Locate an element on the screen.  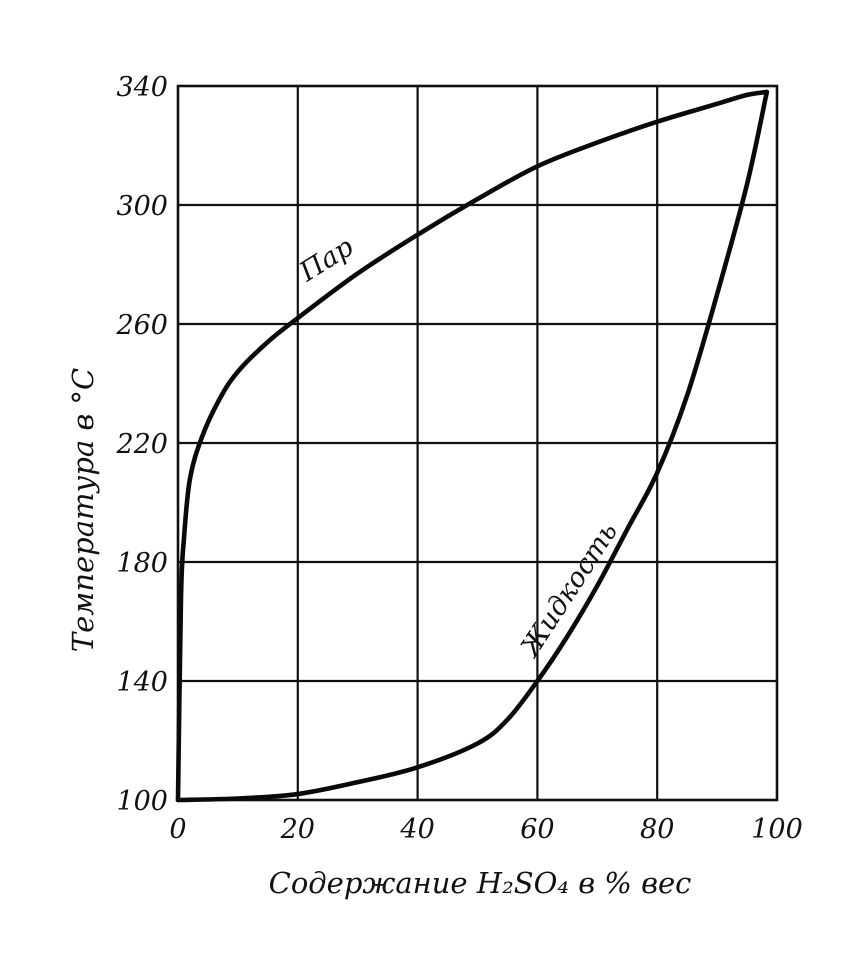
y-tick-label: 100 is located at coordinates (142, 801).